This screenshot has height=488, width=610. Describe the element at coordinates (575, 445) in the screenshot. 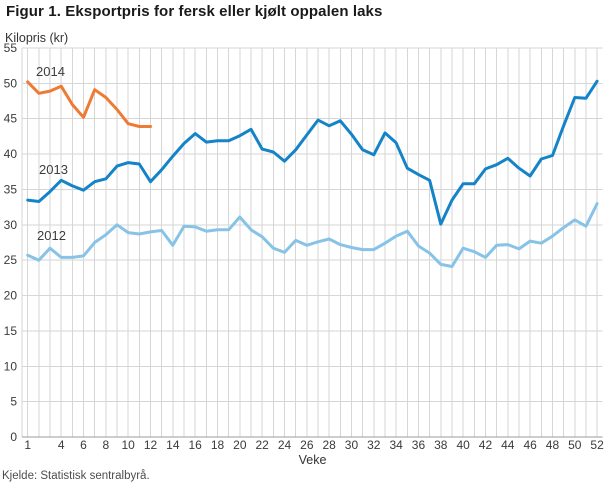

I see `x-tick-label: 50` at that location.